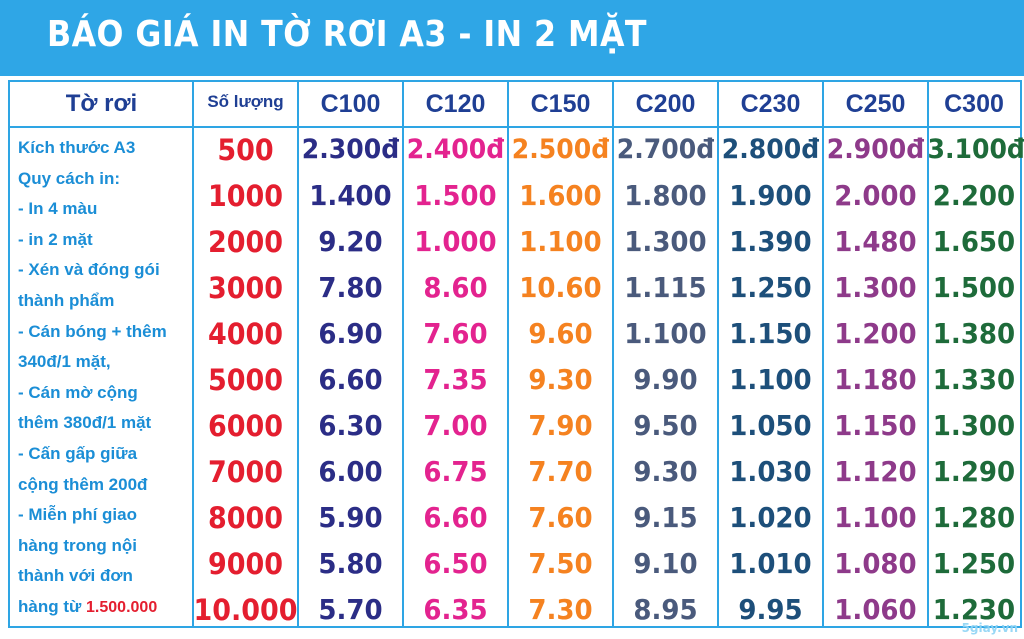 The image size is (1024, 639). What do you see at coordinates (455, 563) in the screenshot?
I see `price-cell: 6.50` at bounding box center [455, 563].